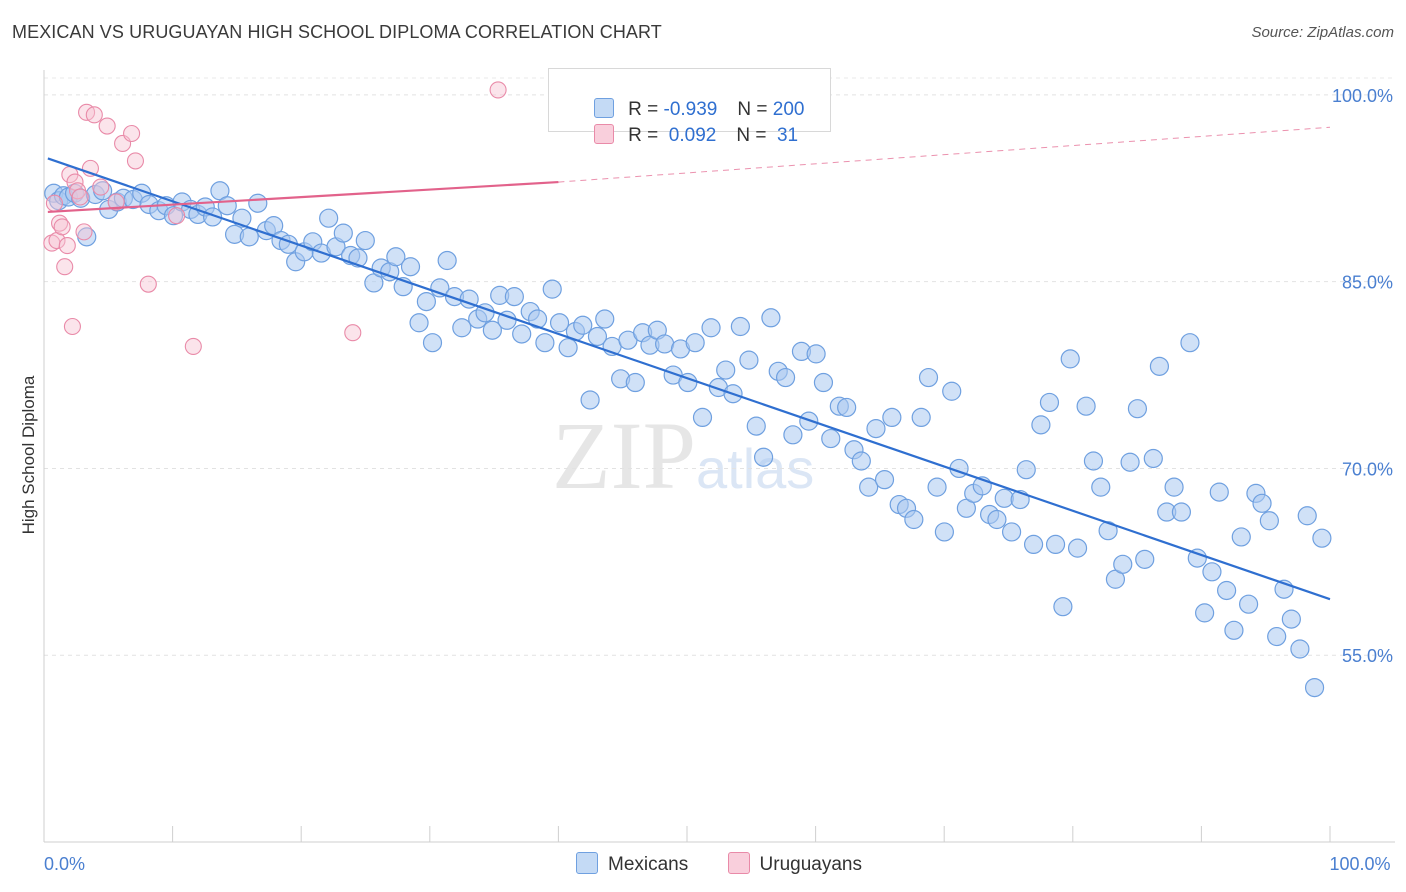 The height and width of the screenshot is (892, 1406). What do you see at coordinates (28, 454) in the screenshot?
I see `y-axis-title: High School Diploma` at bounding box center [28, 454].